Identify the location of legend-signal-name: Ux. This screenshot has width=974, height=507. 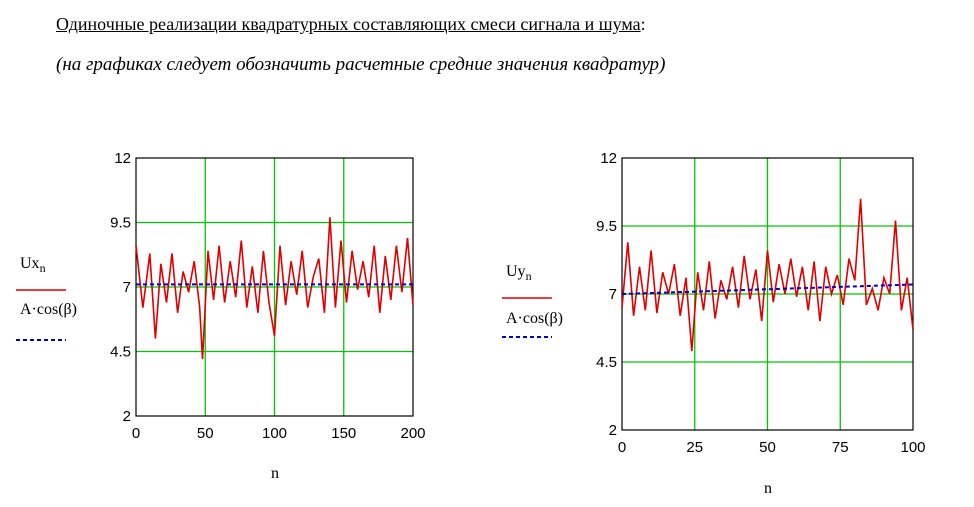
(30, 263).